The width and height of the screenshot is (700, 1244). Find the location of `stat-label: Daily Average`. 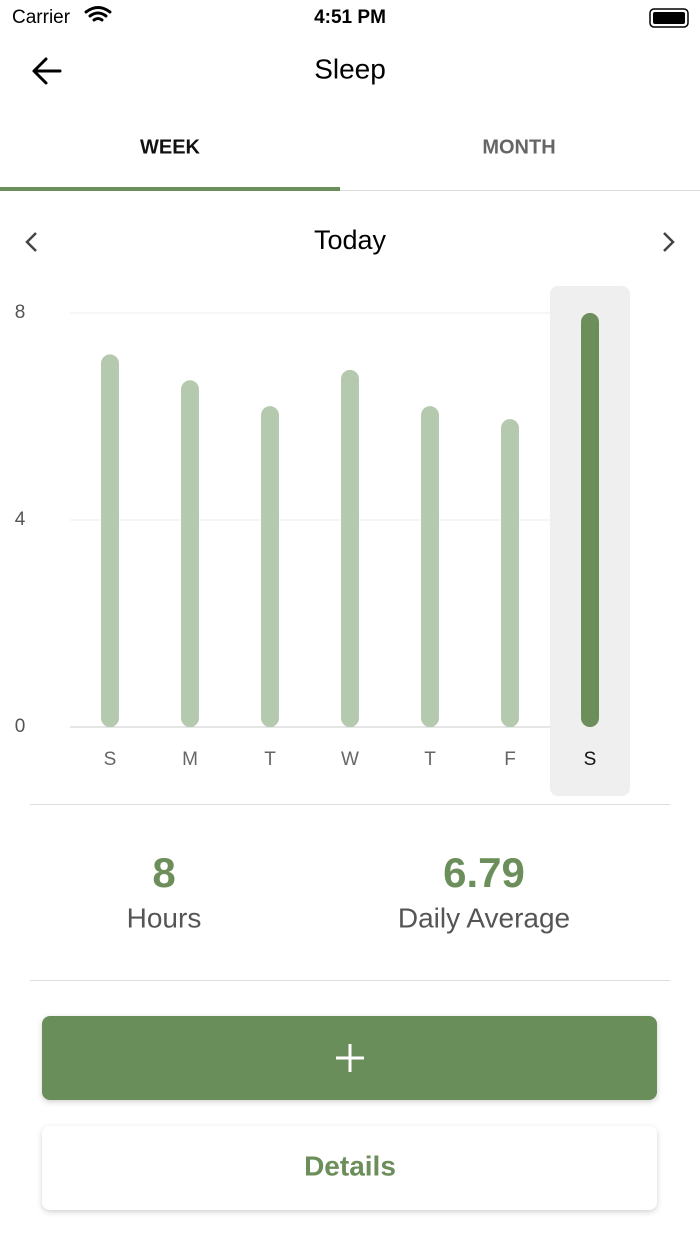

stat-label: Daily Average is located at coordinates (484, 917).